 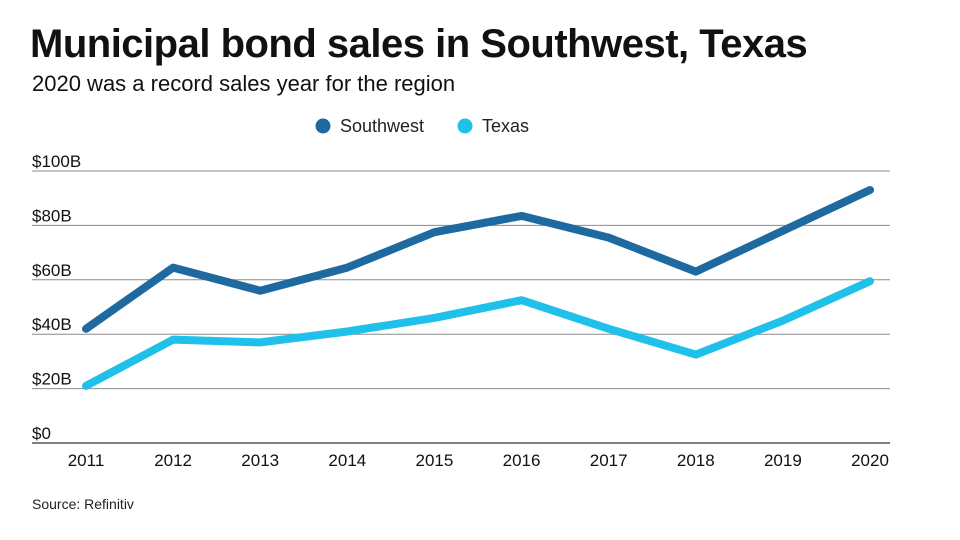 I want to click on y-tick-label: $100B, so click(x=56, y=161).